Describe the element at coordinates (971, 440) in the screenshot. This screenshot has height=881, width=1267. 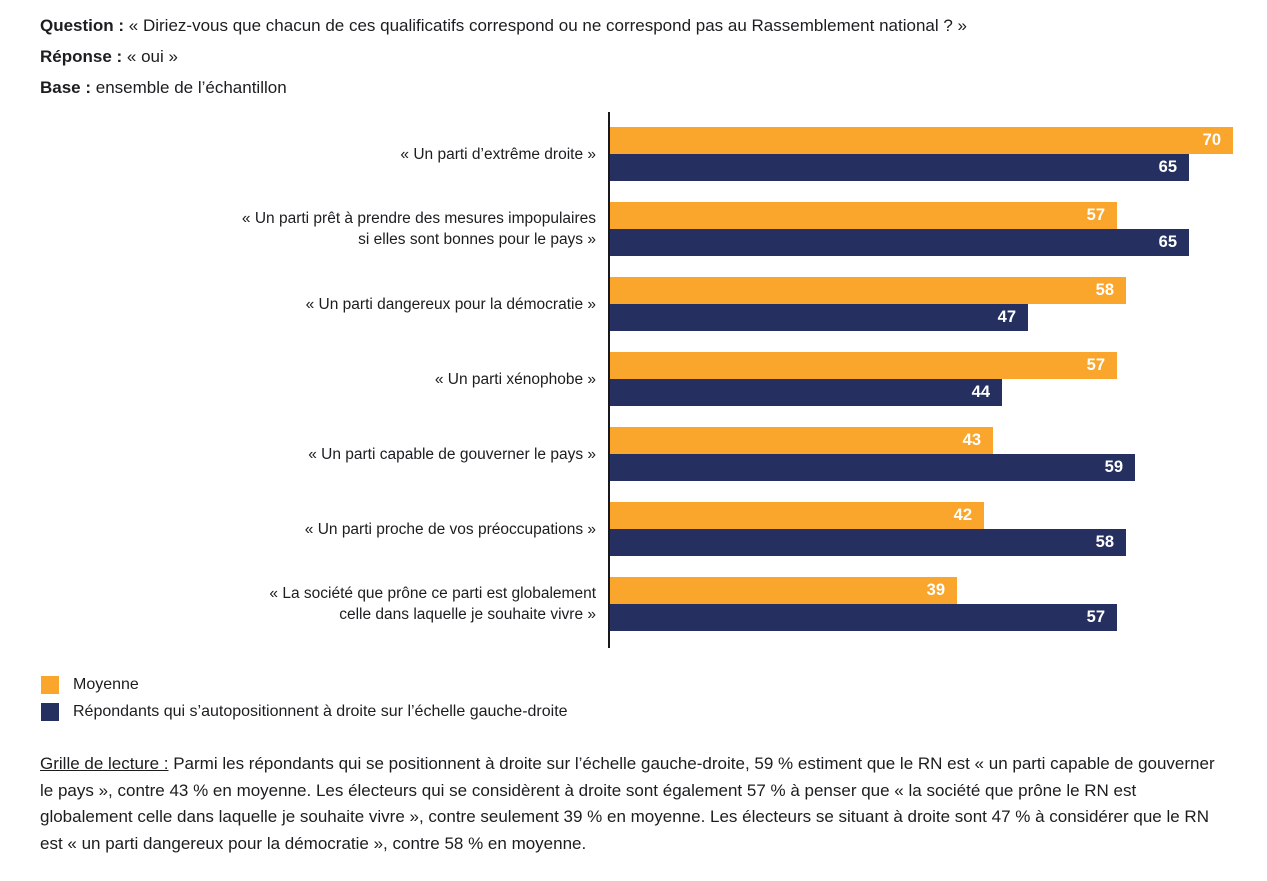
I see `bar-value-label: 43` at that location.